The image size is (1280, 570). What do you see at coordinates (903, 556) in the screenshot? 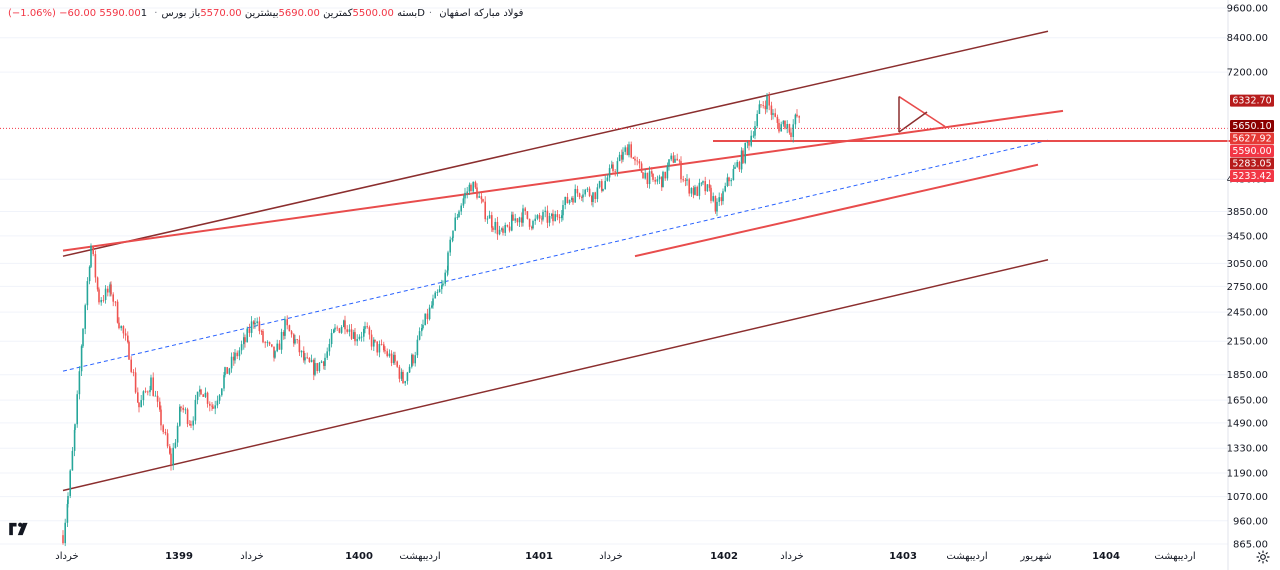
I see `time-tick-label: 1403` at bounding box center [903, 556].